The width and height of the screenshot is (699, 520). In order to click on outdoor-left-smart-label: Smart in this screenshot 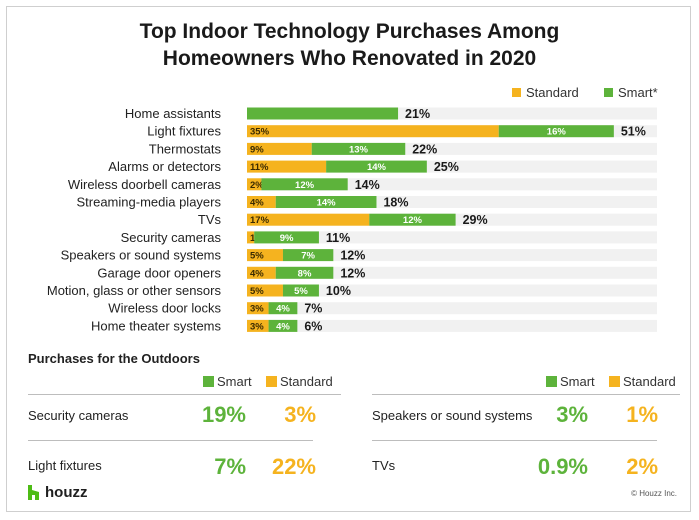, I will do `click(234, 381)`.